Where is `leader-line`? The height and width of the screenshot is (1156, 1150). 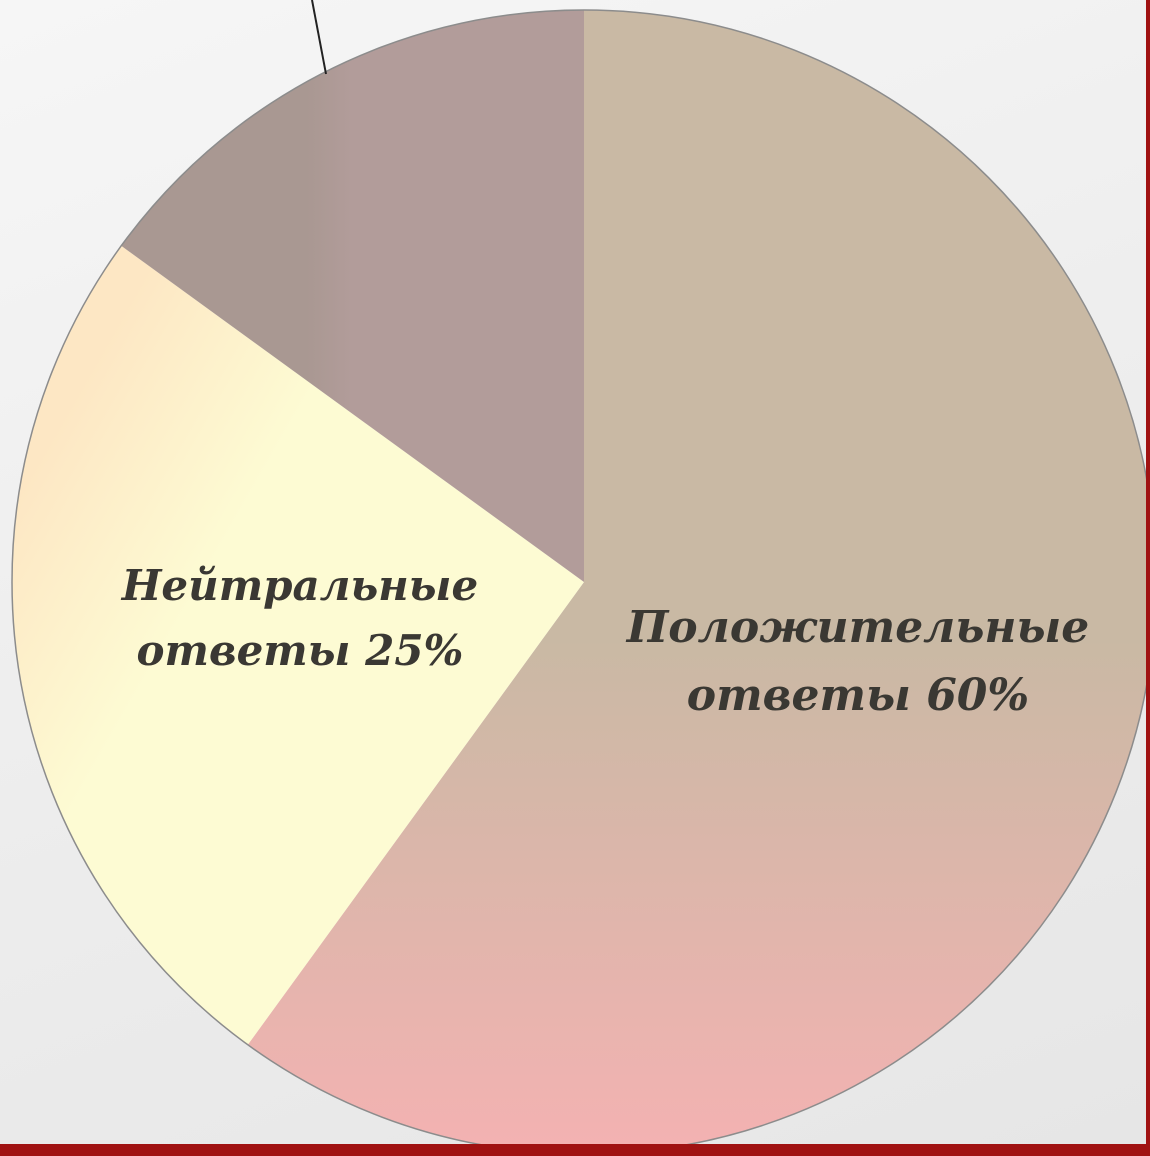 leader-line is located at coordinates (319, 37).